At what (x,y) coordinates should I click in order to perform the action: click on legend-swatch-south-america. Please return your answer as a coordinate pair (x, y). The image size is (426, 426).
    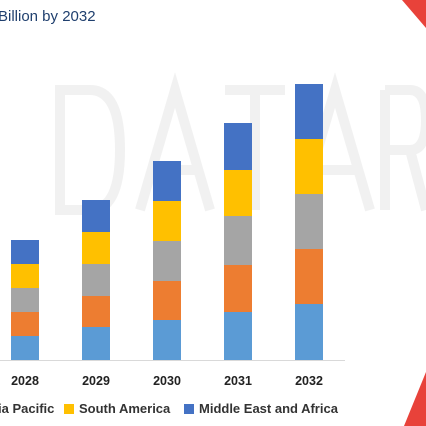
    Looking at the image, I should click on (69, 408).